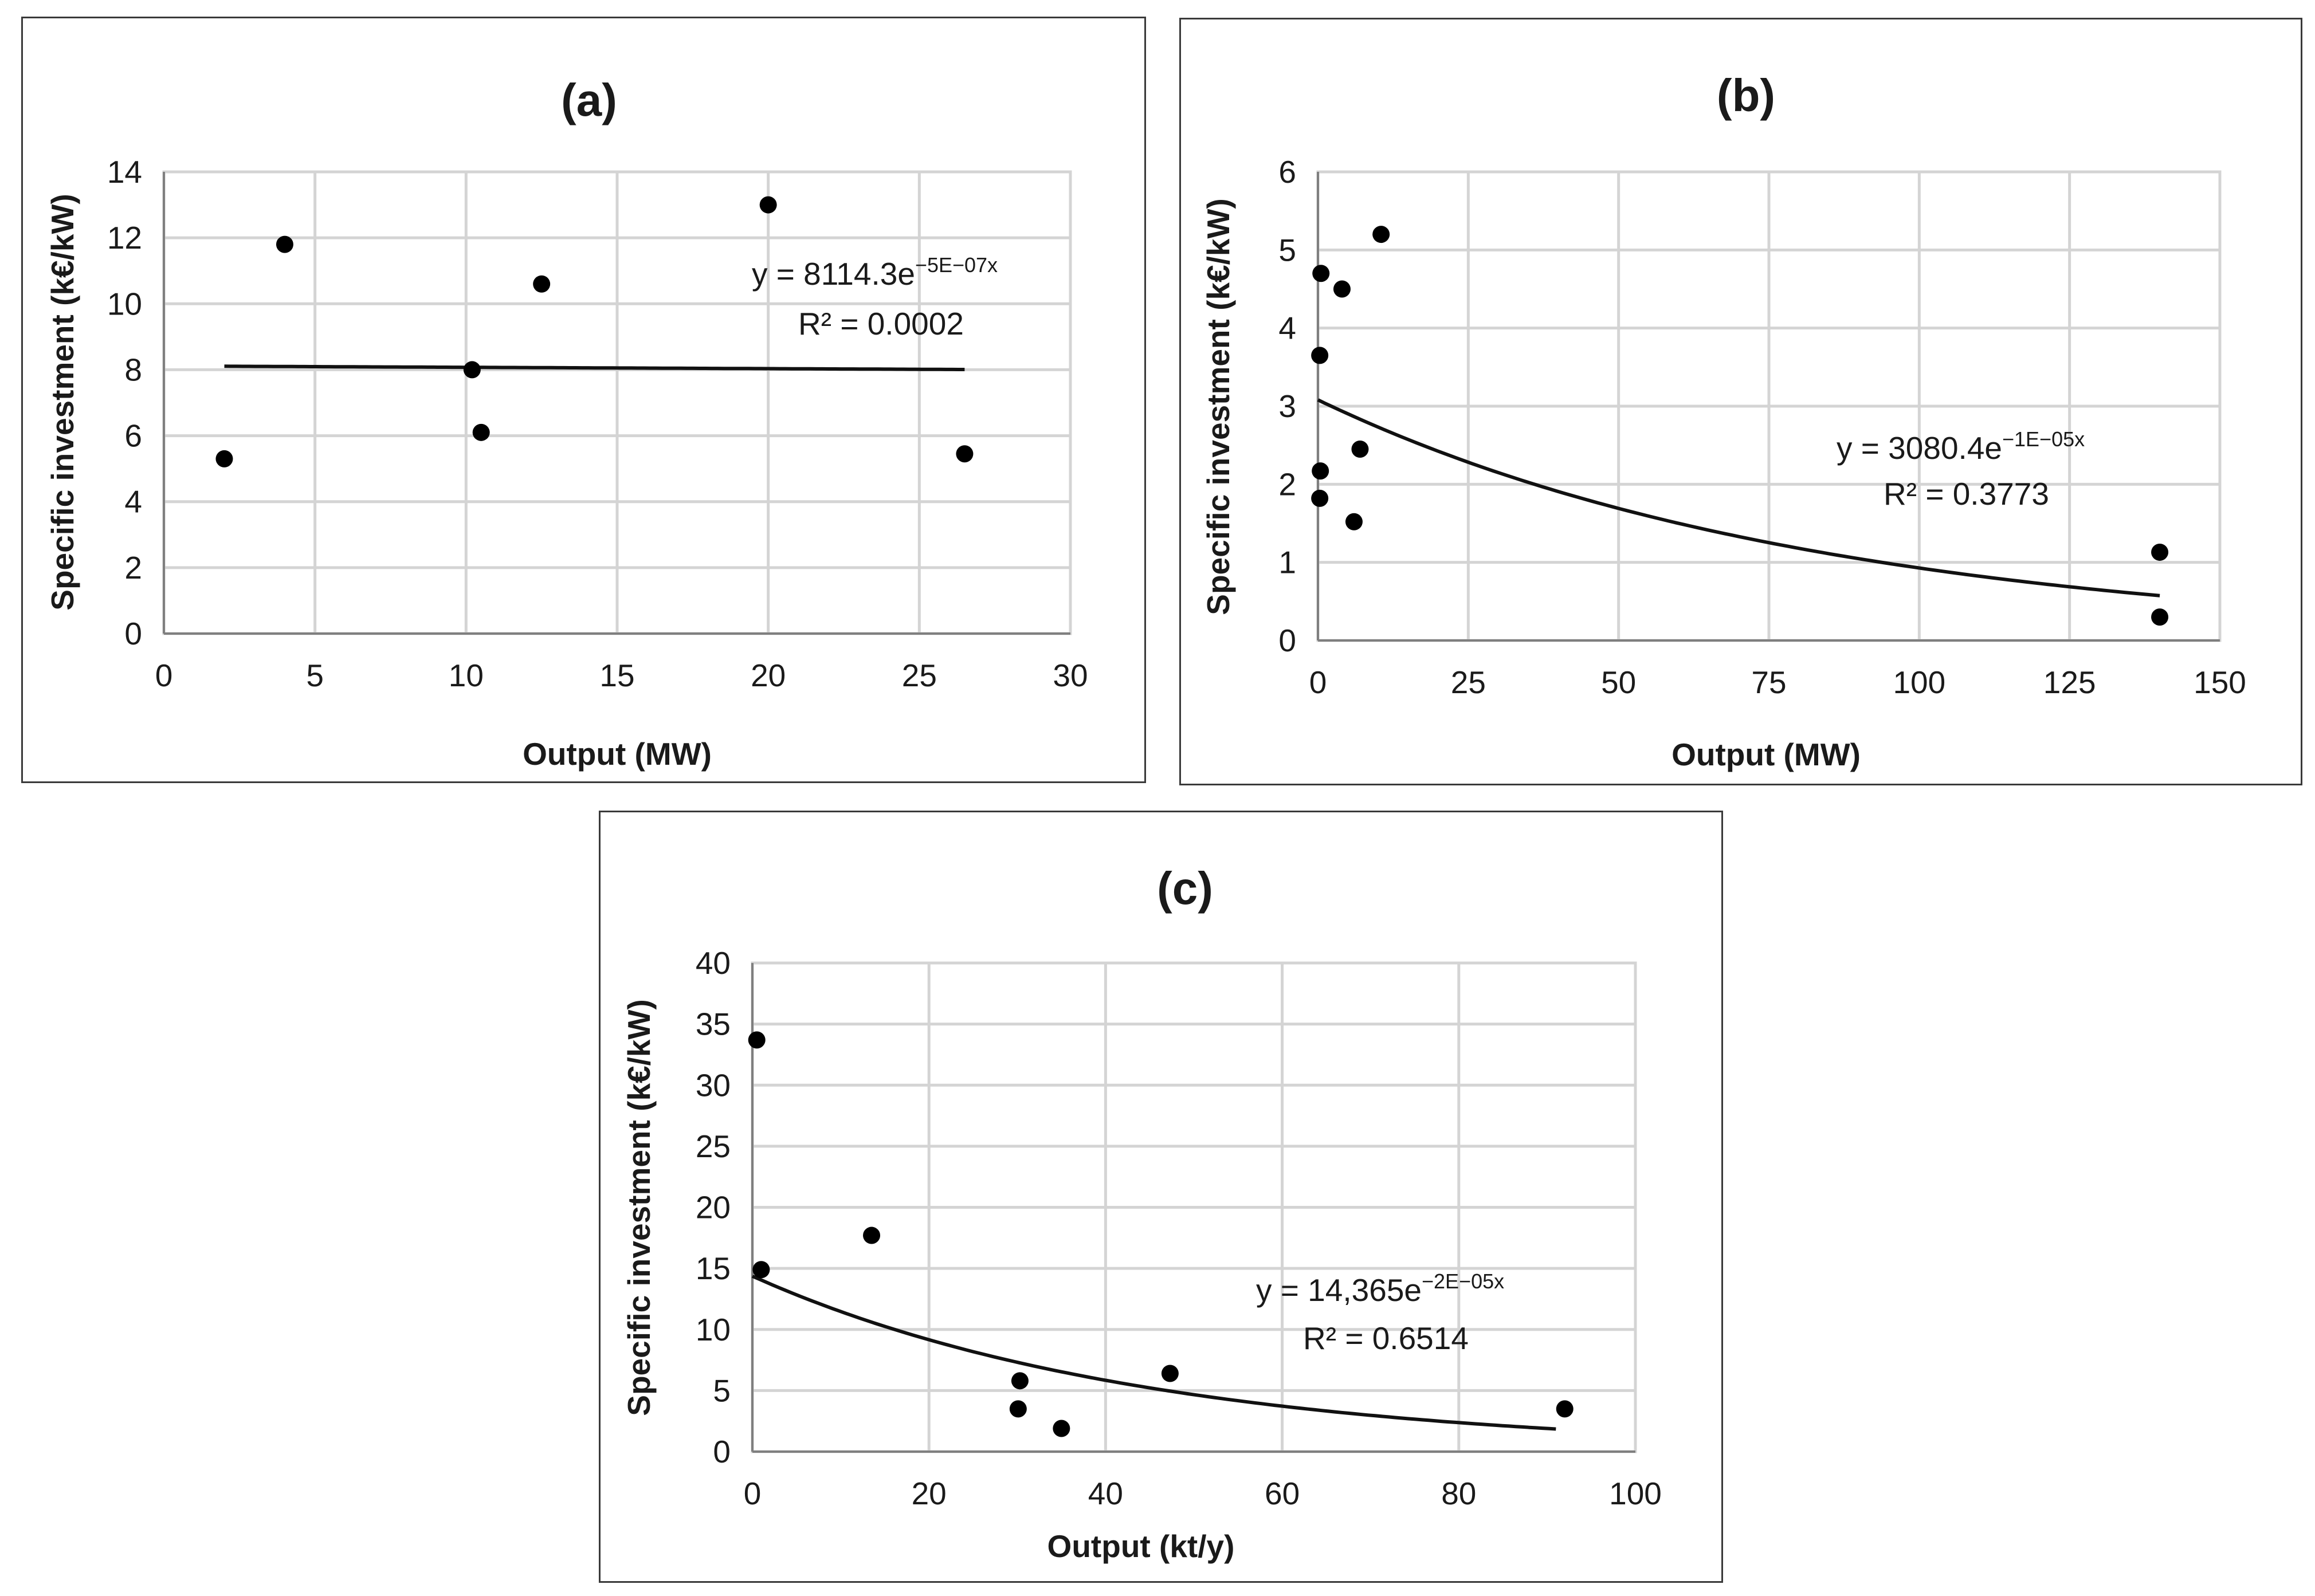 The height and width of the screenshot is (1596, 2315). I want to click on y-tick-label: 14, so click(124, 172).